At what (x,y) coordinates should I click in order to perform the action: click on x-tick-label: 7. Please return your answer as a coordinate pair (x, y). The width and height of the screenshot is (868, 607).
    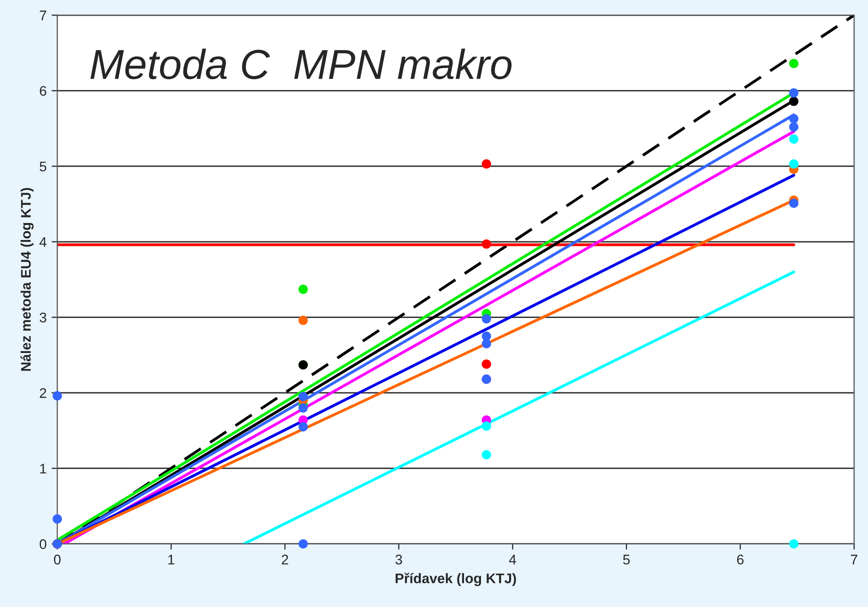
    Looking at the image, I should click on (854, 559).